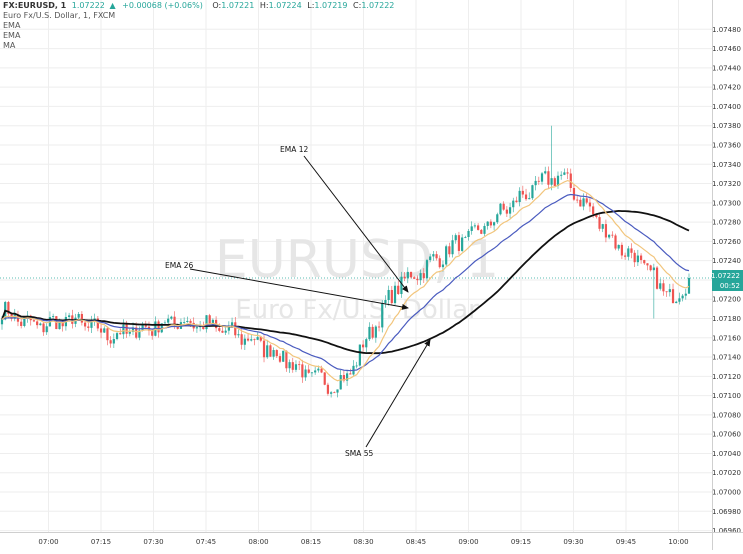  I want to click on y-tick-label: 1.07040, so click(726, 454).